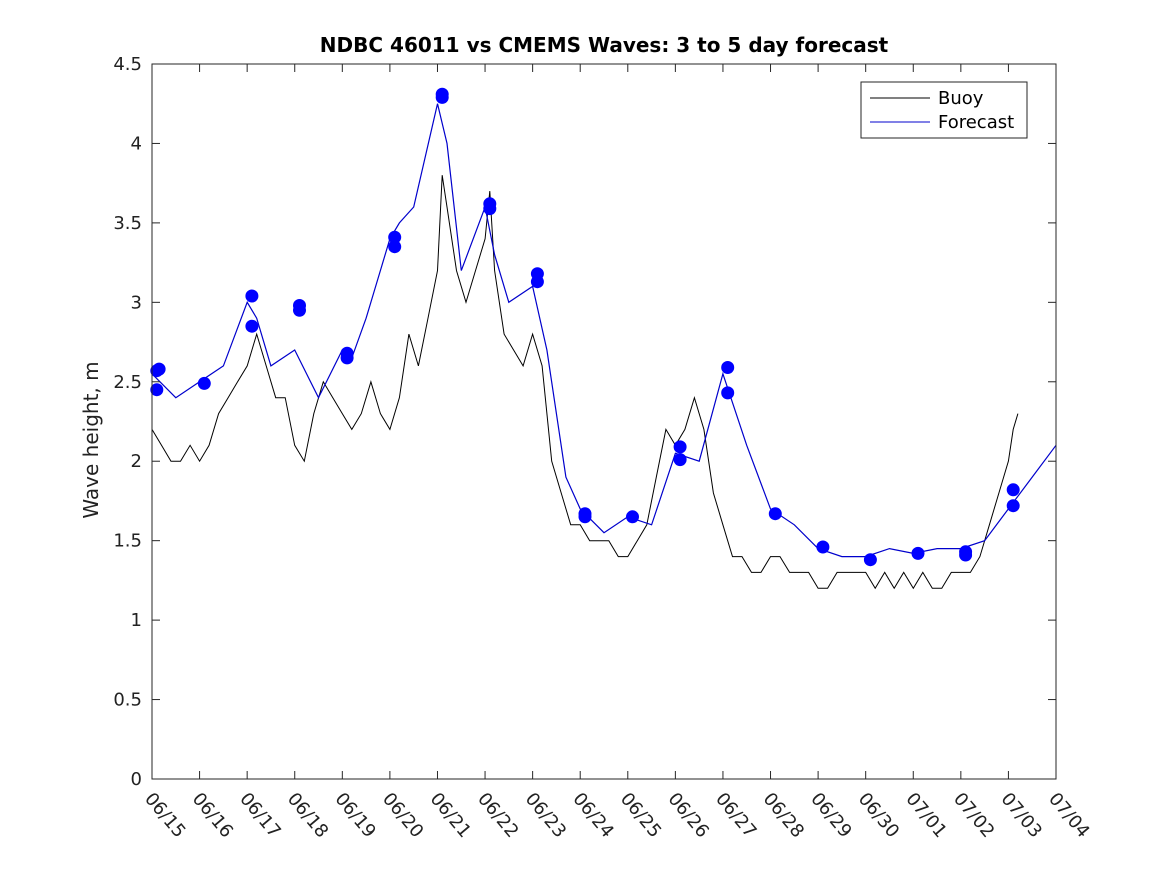 The height and width of the screenshot is (875, 1167). Describe the element at coordinates (545, 815) in the screenshot. I see `x-tick-label: 06/23` at that location.